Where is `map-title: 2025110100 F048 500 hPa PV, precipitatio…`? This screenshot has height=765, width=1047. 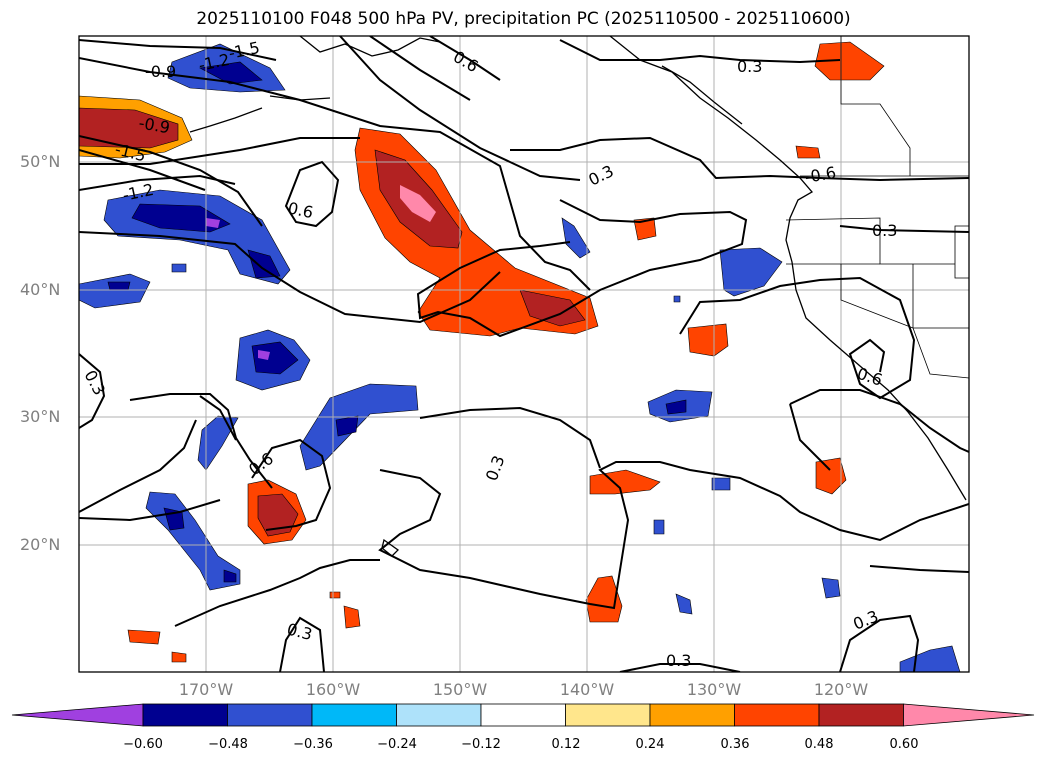 map-title: 2025110100 F048 500 hPa PV, precipitatio… is located at coordinates (523, 19).